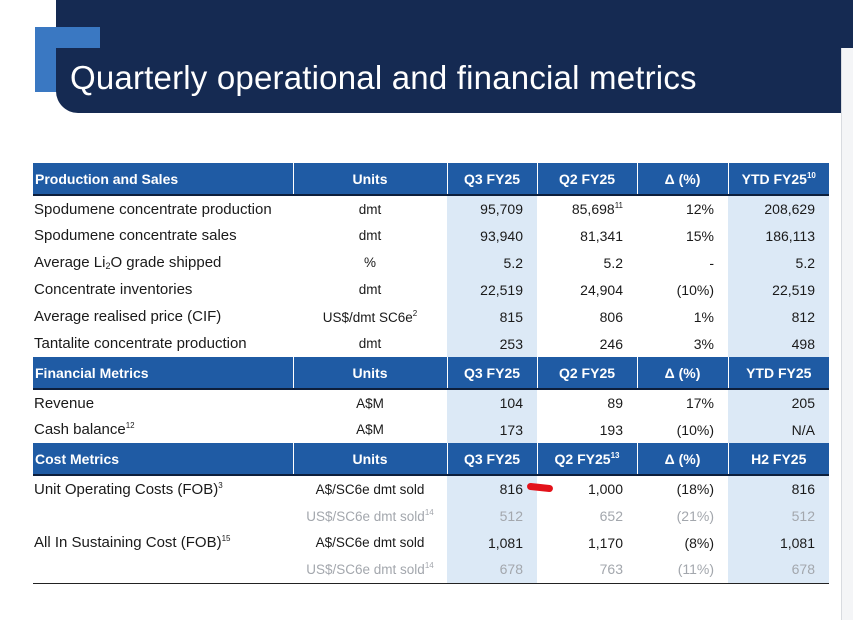  What do you see at coordinates (128, 316) in the screenshot?
I see `row-label: Average realised price (CIF)` at bounding box center [128, 316].